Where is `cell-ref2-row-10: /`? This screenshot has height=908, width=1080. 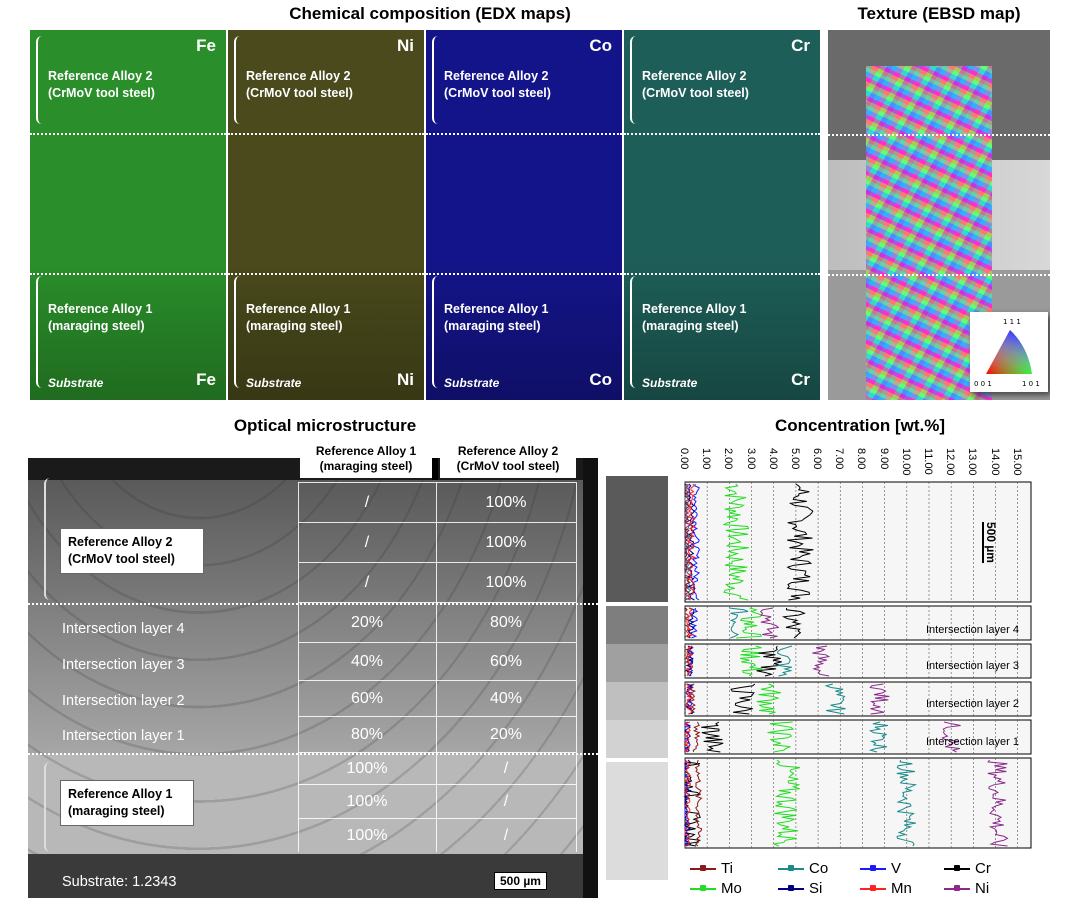 cell-ref2-row-10: / is located at coordinates (506, 835).